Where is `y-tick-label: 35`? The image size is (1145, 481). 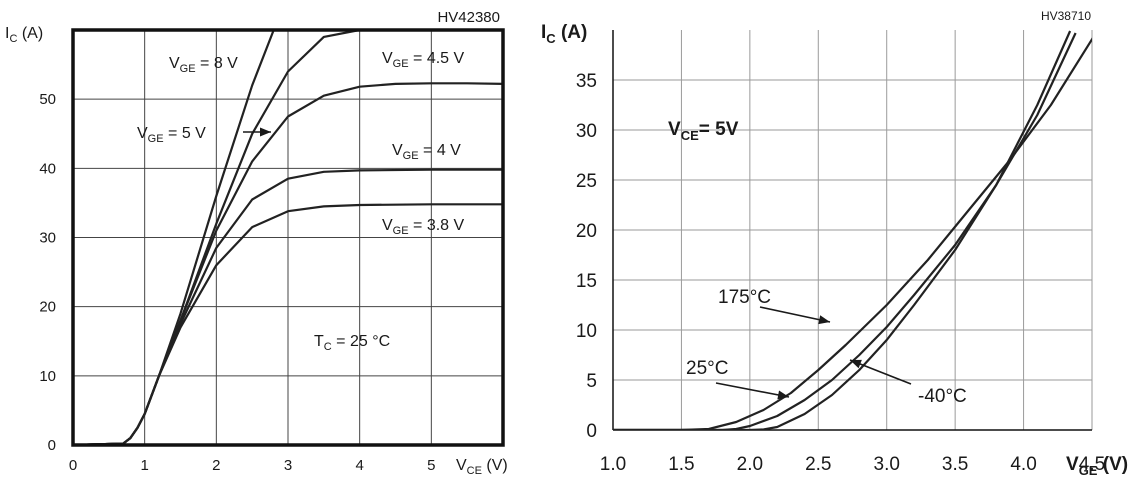 y-tick-label: 35 is located at coordinates (586, 81).